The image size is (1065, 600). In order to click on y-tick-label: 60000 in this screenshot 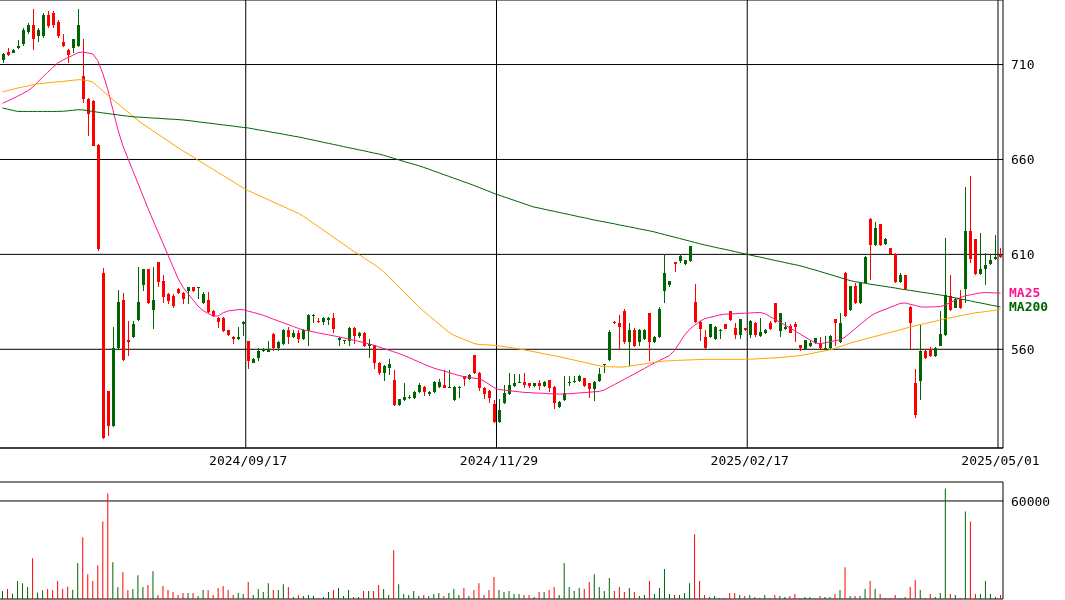, I will do `click(1031, 501)`.